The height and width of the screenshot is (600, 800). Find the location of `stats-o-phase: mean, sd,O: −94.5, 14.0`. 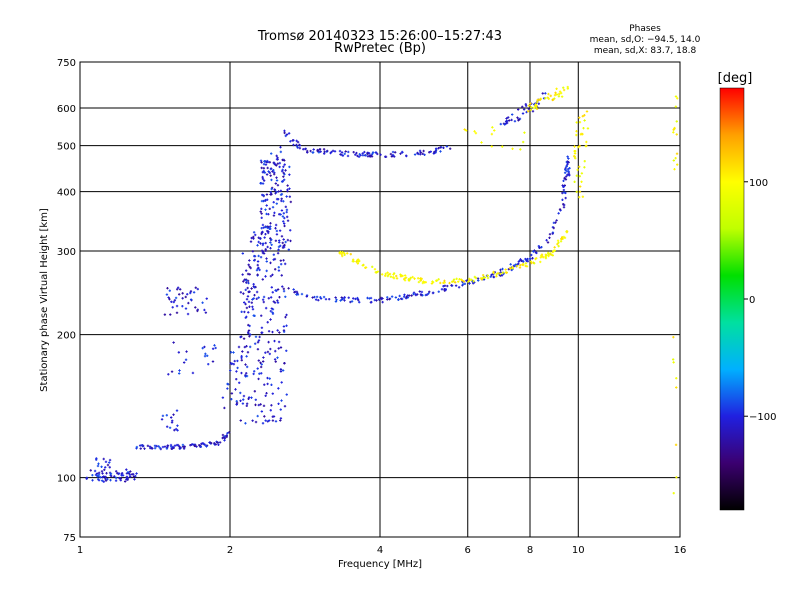

stats-o-phase: mean, sd,O: −94.5, 14.0 is located at coordinates (645, 40).